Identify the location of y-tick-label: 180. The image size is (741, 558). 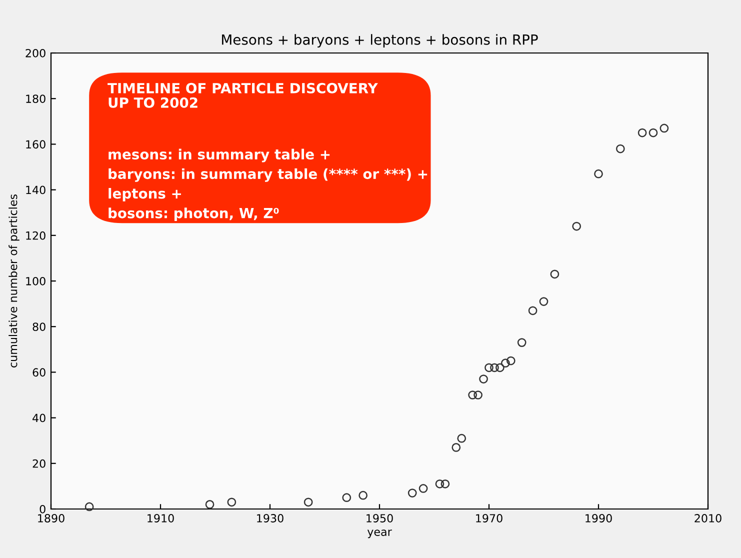
(36, 98).